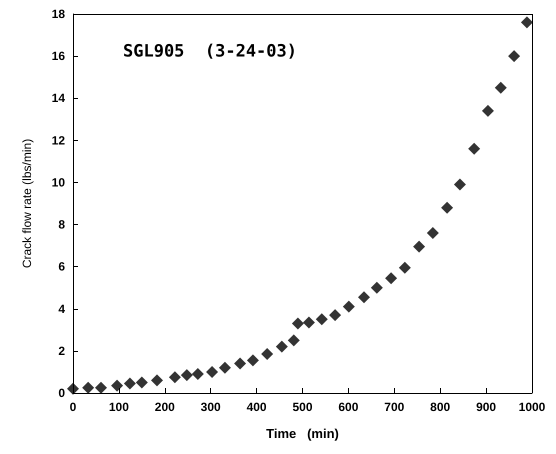  I want to click on y-tick-label: 4, so click(62, 309).